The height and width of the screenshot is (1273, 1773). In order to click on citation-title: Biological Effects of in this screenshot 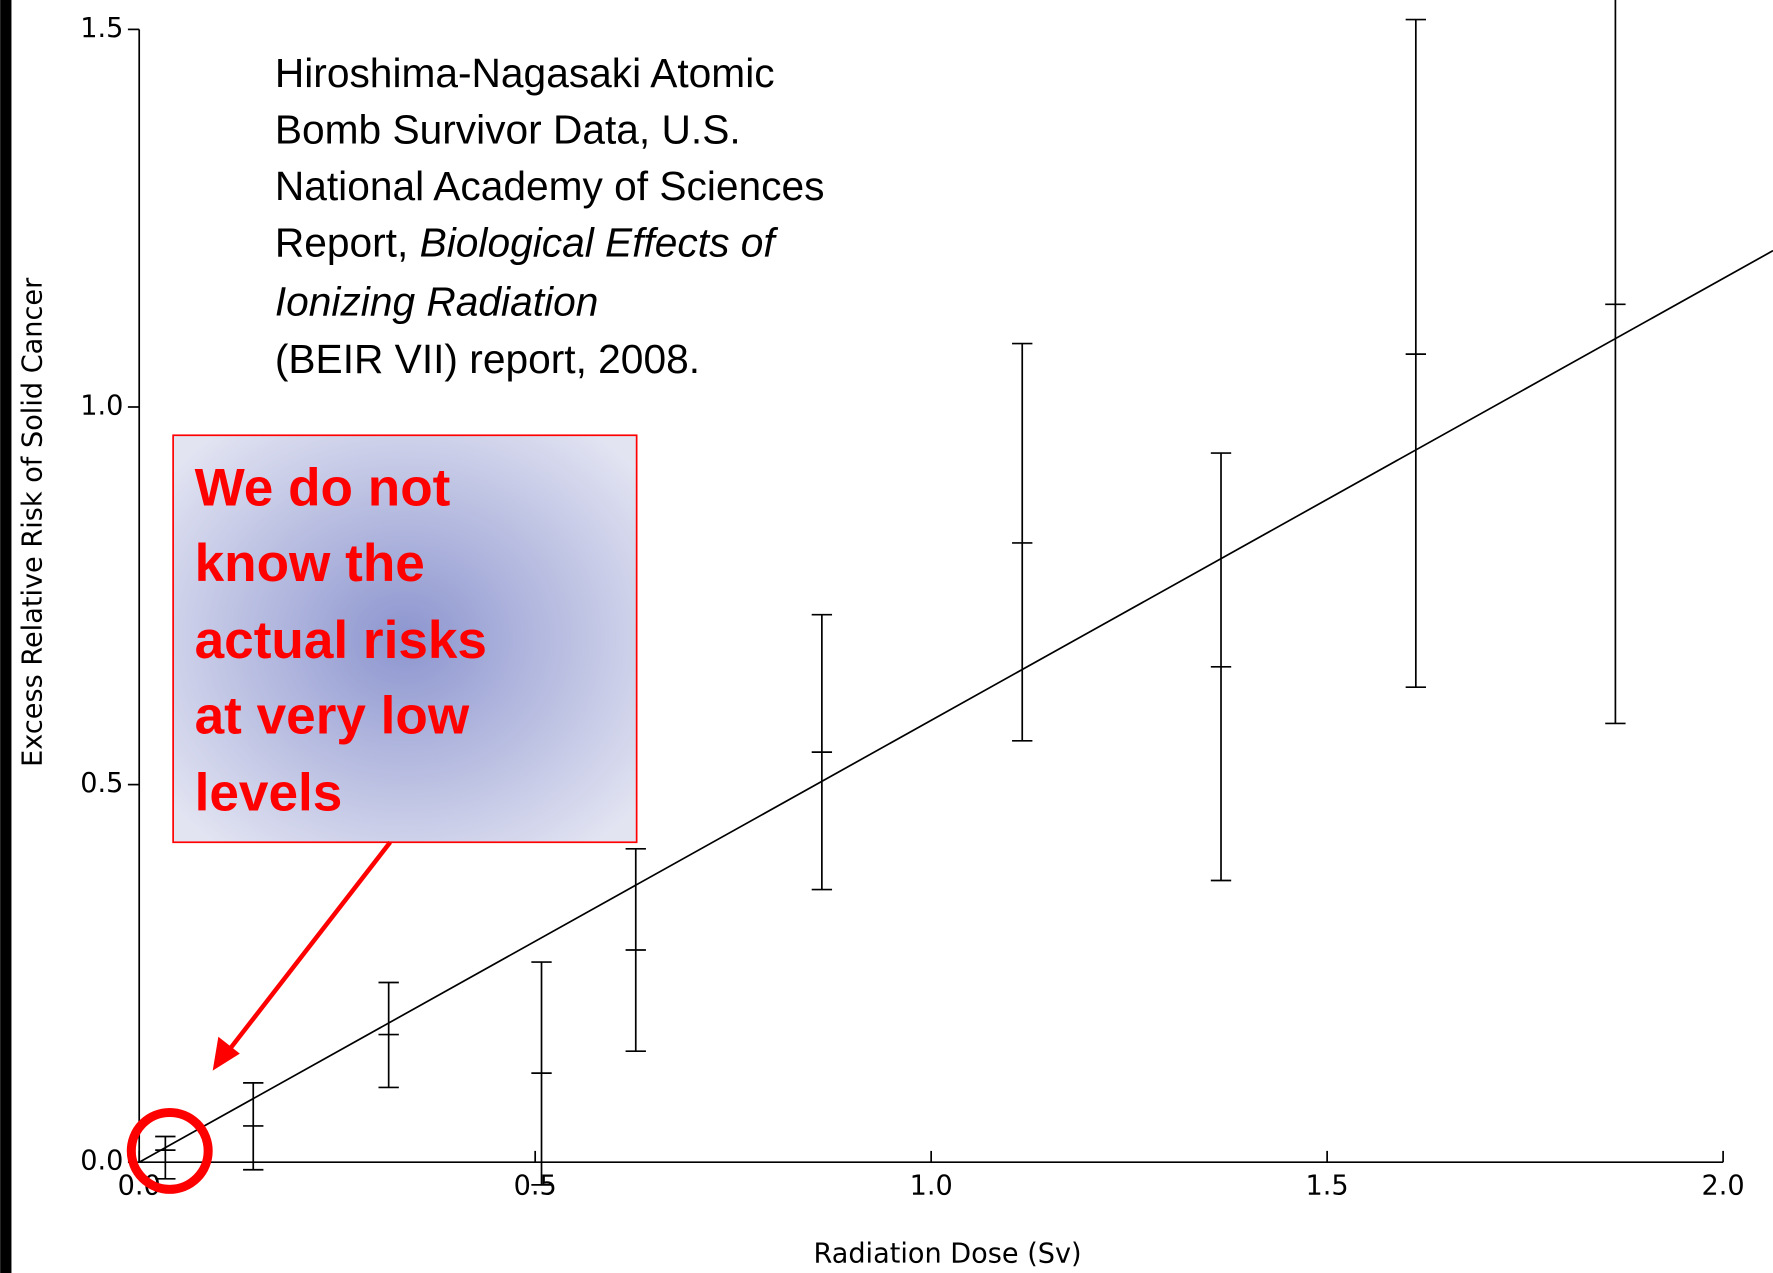, I will do `click(599, 243)`.